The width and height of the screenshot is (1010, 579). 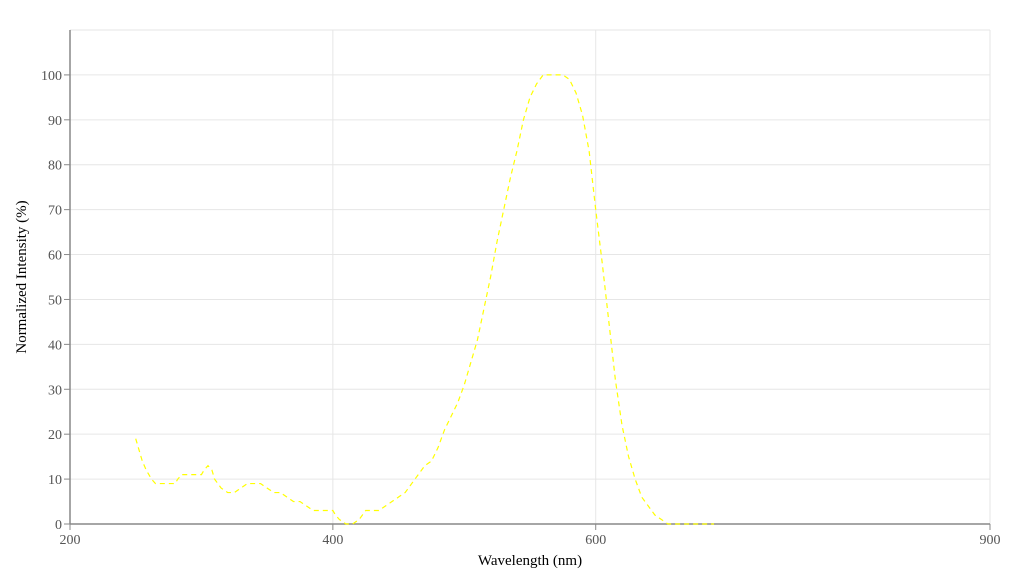 I want to click on y-tick-label: 90, so click(x=55, y=121).